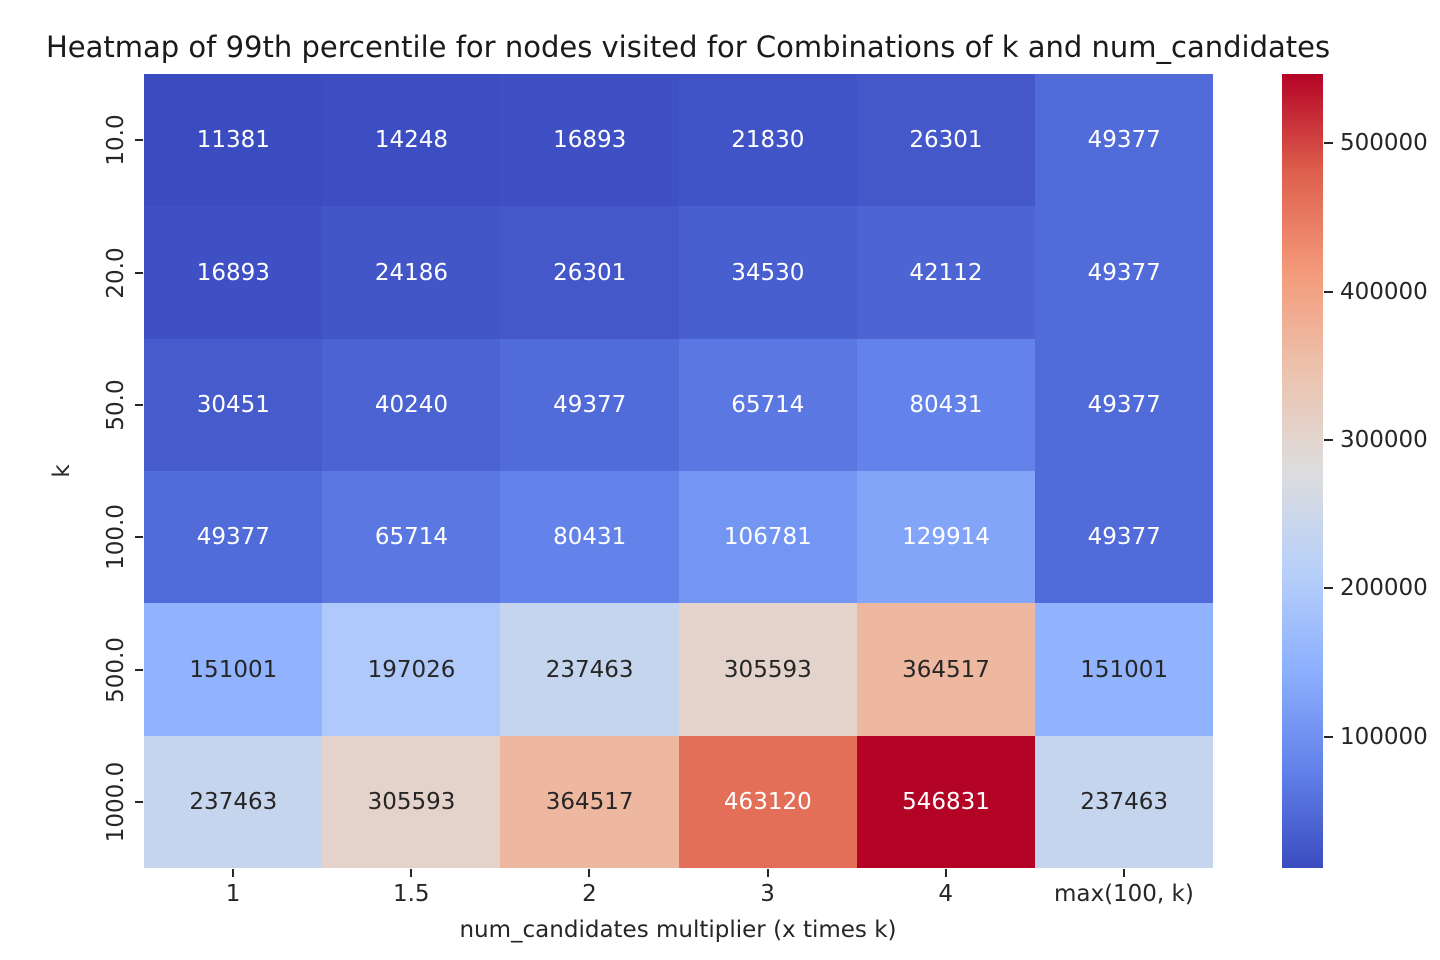 This screenshot has height=960, width=1440. What do you see at coordinates (116, 802) in the screenshot?
I see `y-tick-label: 1000.0` at bounding box center [116, 802].